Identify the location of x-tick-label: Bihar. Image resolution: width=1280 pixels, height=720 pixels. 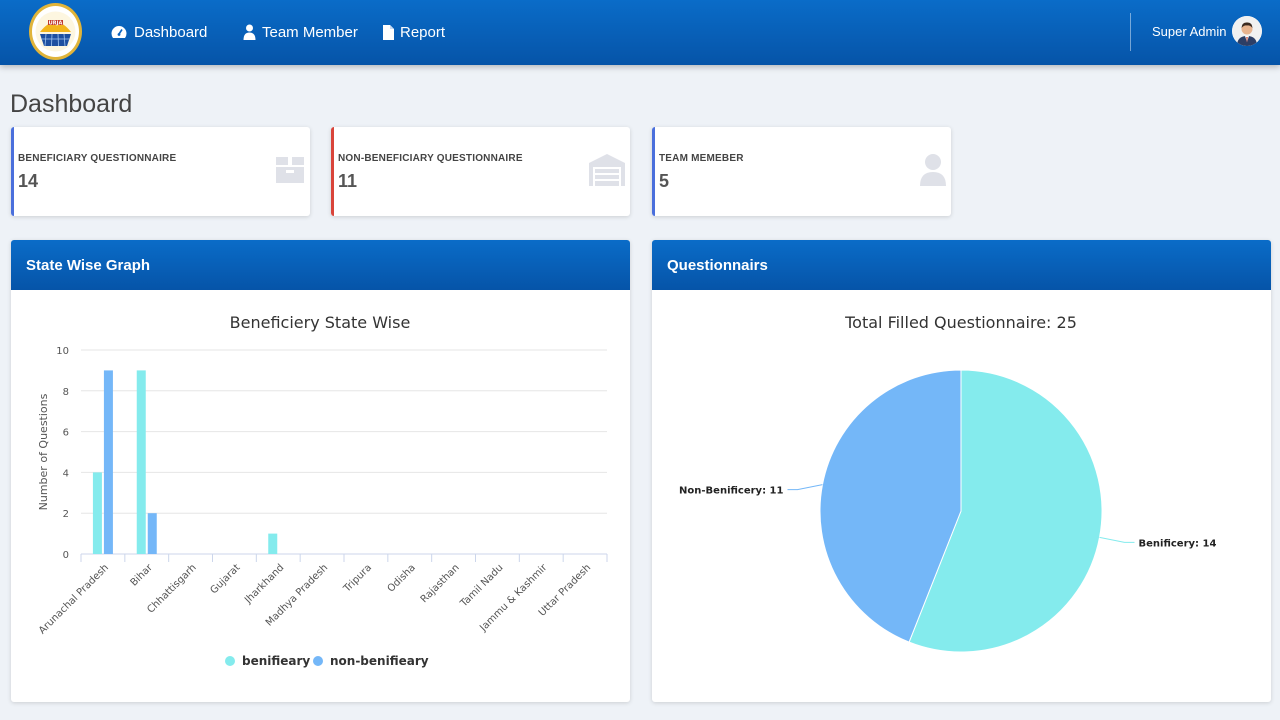
(142, 575).